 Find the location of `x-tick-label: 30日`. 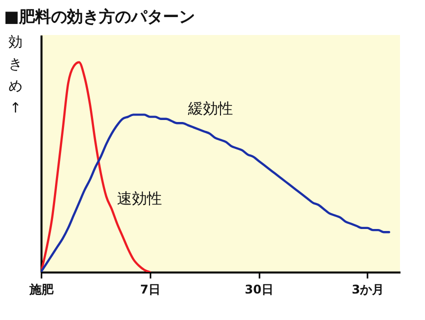

x-tick-label: 30日 is located at coordinates (259, 289).